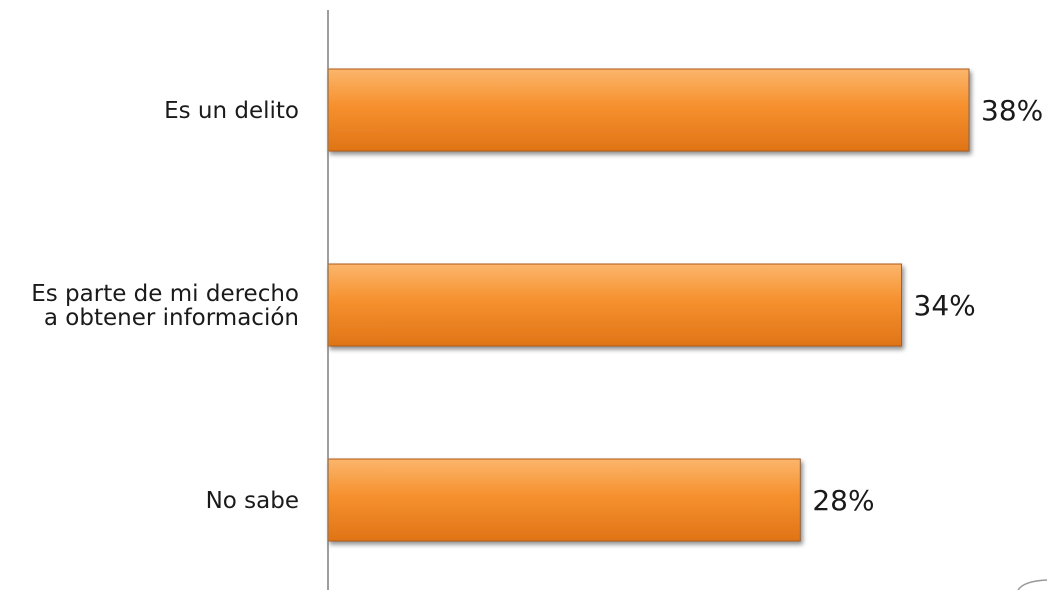 This screenshot has height=590, width=1047. I want to click on category-label-3: No sabe, so click(252, 501).